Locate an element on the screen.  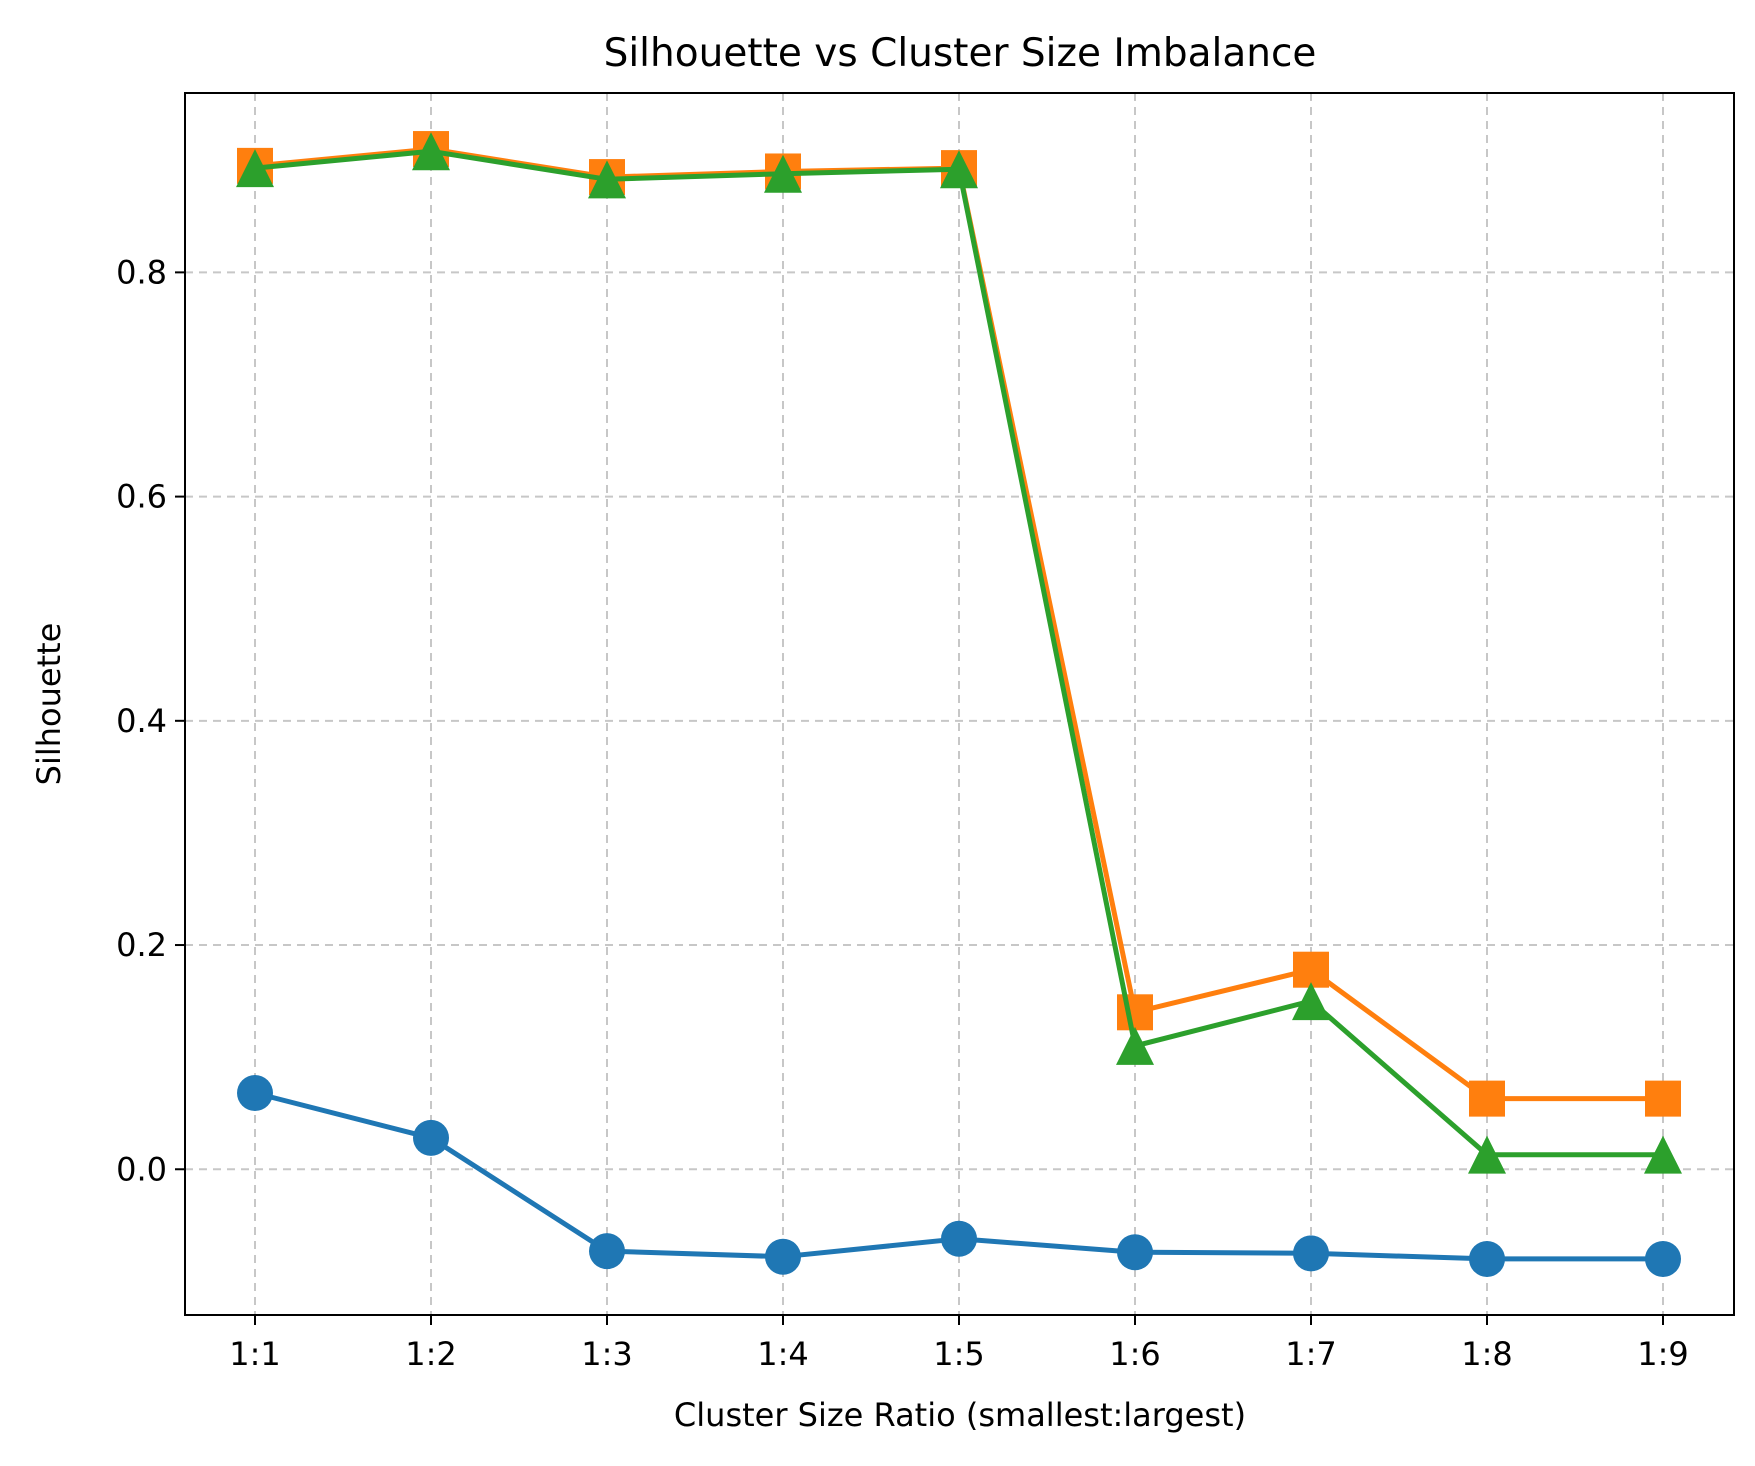
x-axis-title: Cluster Size Ratio (smallest:largest) is located at coordinates (960, 1415).